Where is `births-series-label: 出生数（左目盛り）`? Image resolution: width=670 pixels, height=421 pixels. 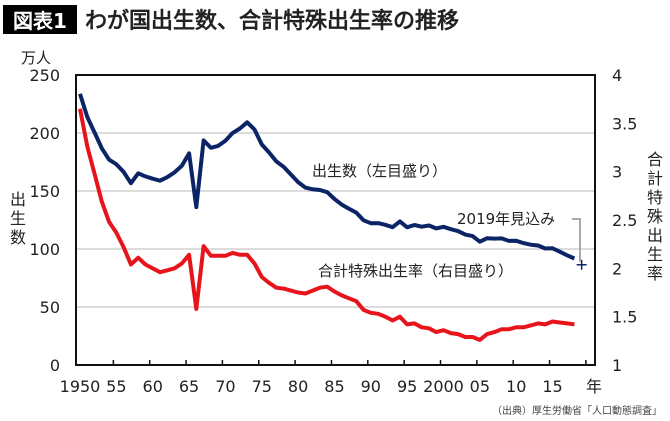
births-series-label: 出生数（左目盛り） is located at coordinates (379, 171).